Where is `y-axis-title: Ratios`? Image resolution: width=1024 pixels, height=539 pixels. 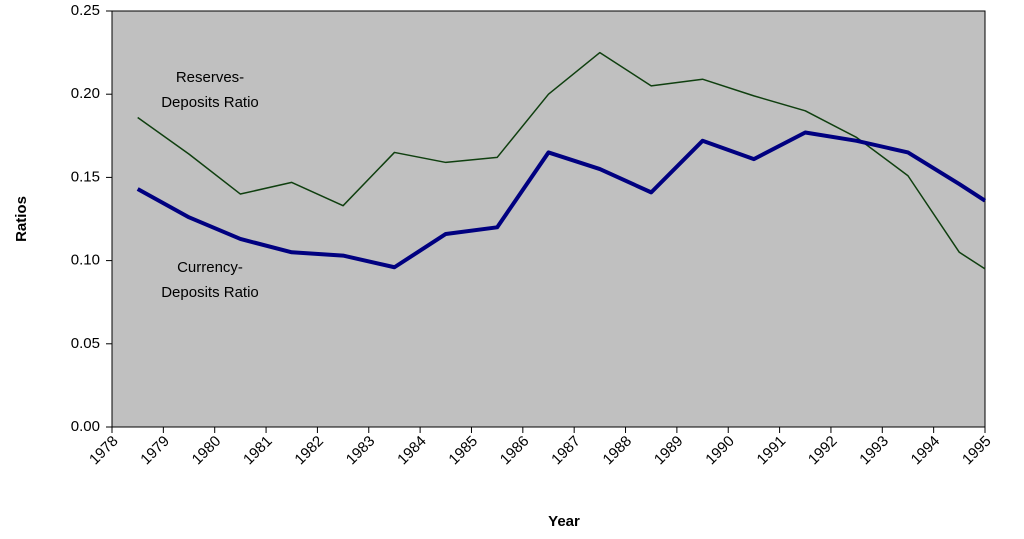
y-axis-title: Ratios is located at coordinates (21, 219).